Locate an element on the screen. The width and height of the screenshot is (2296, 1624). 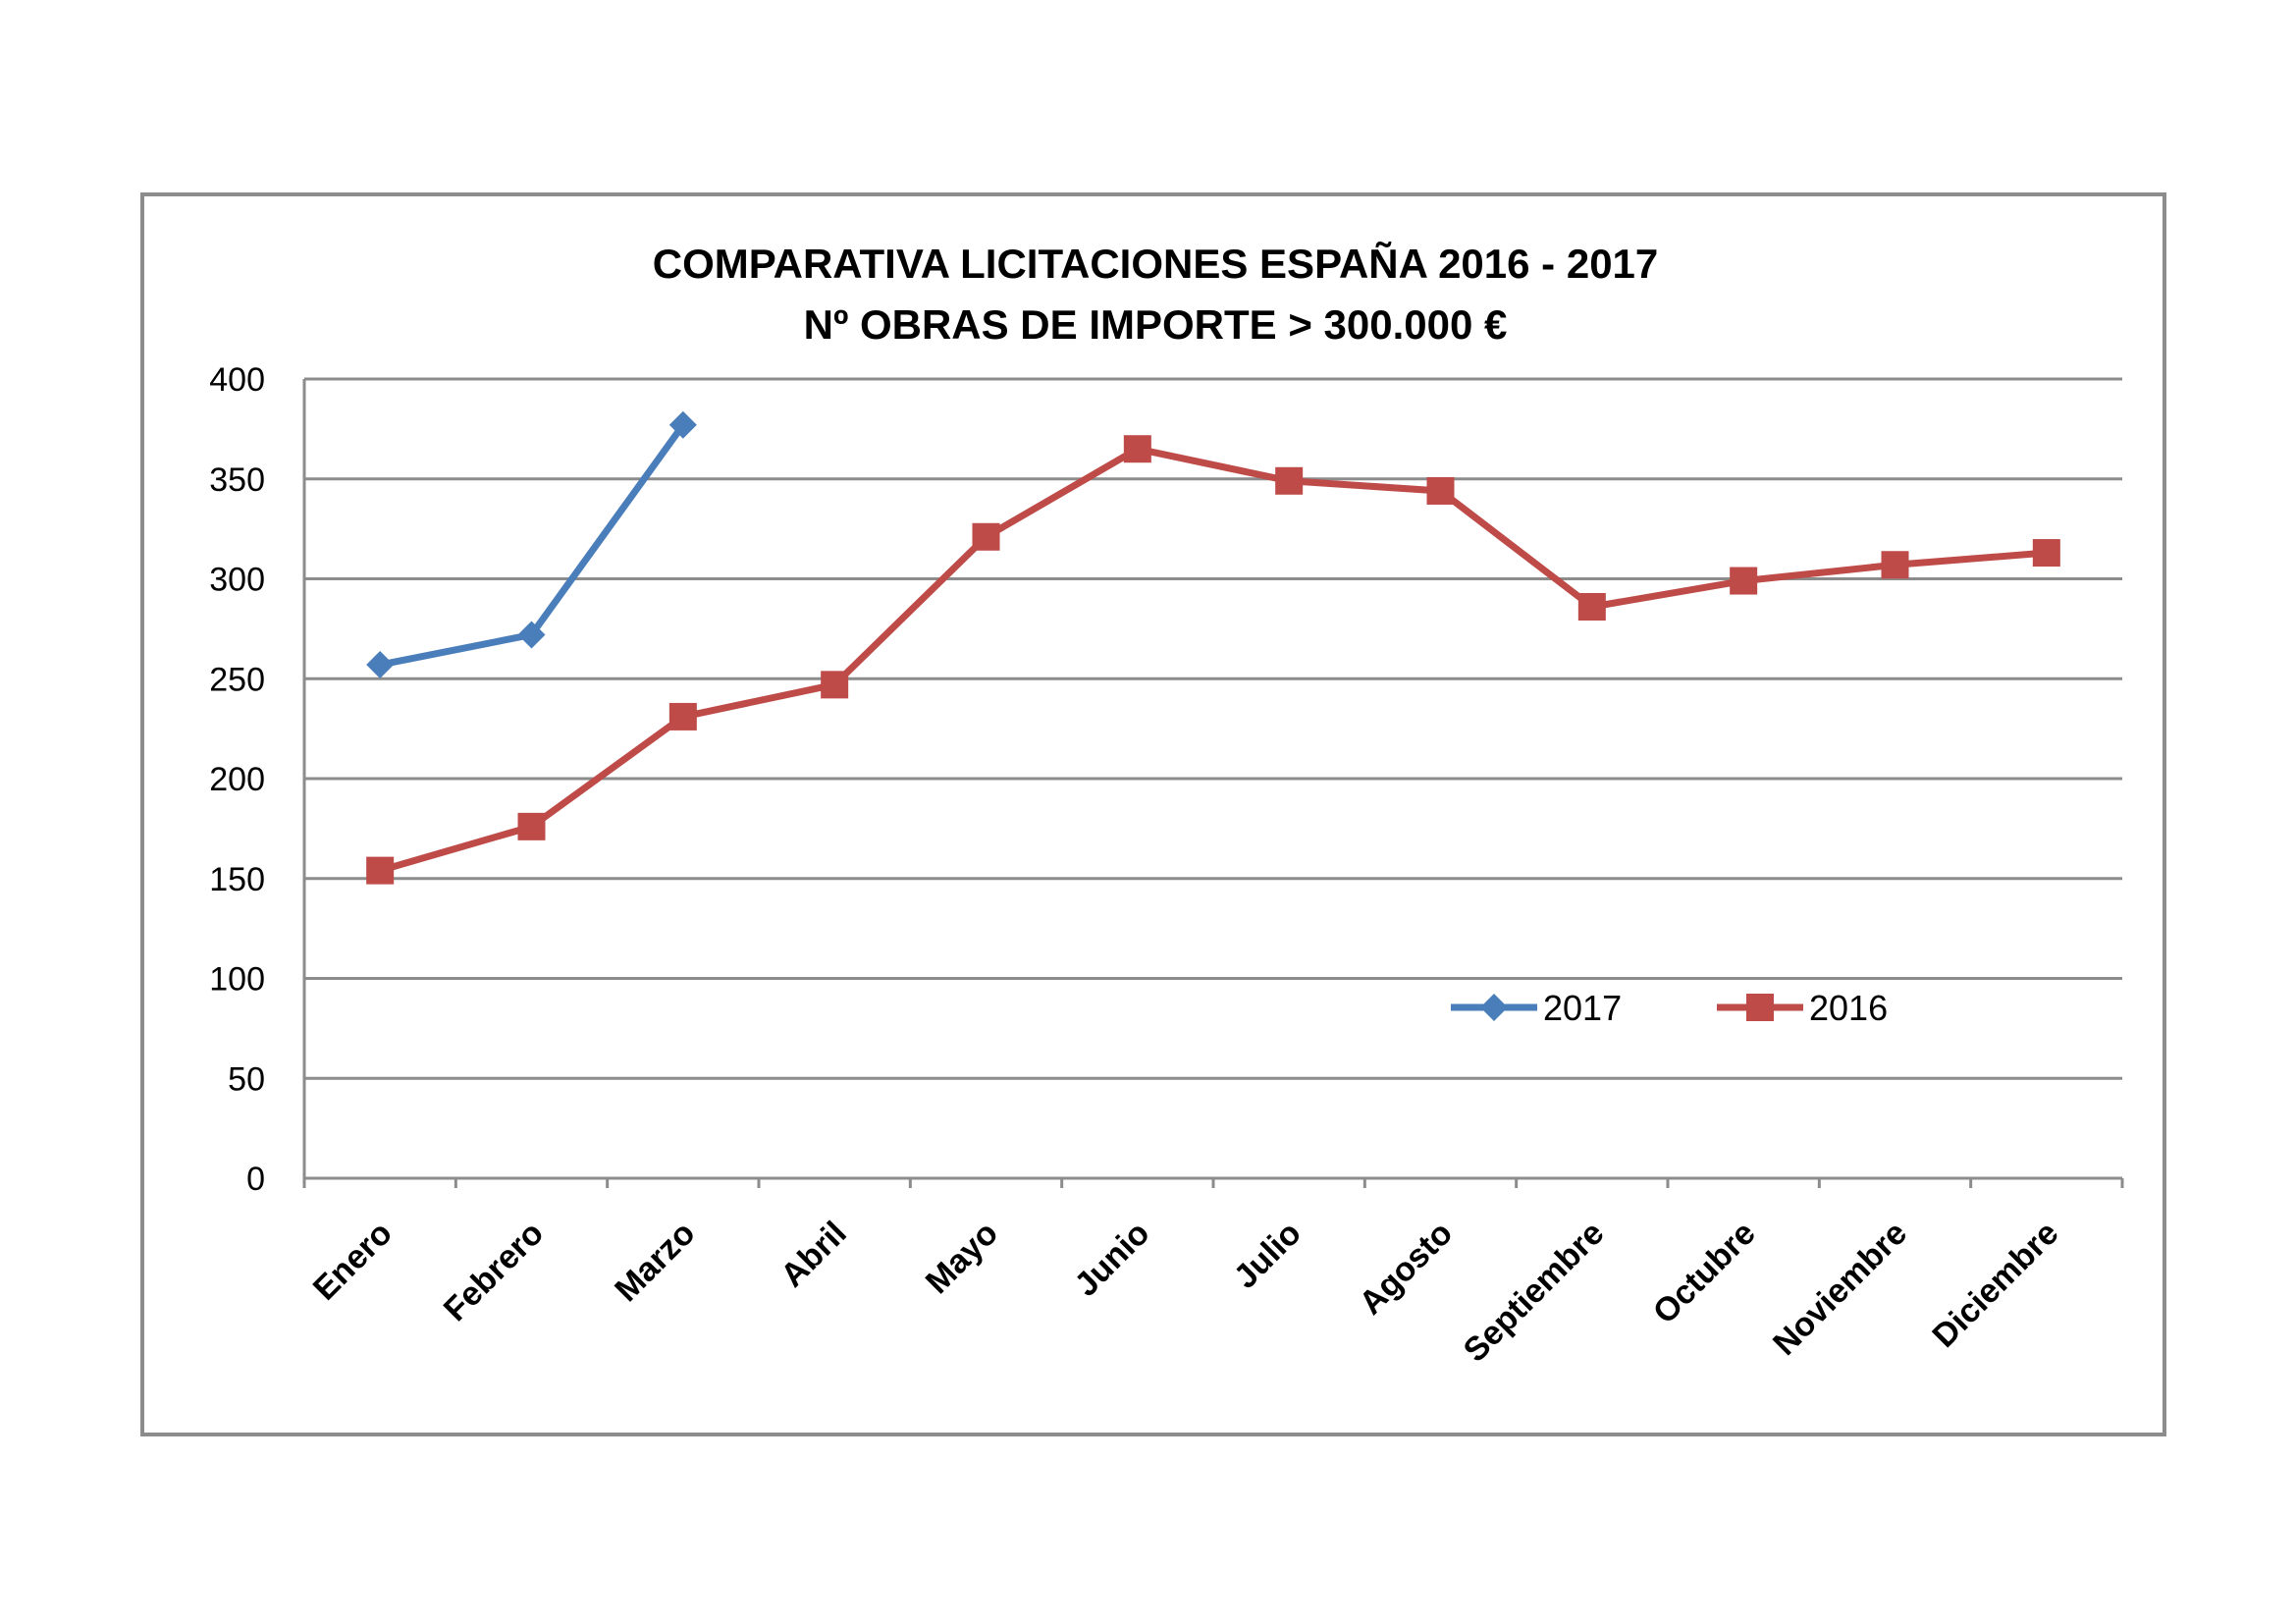
x-tick-label-septiembre: Septiembre is located at coordinates (1534, 1292).